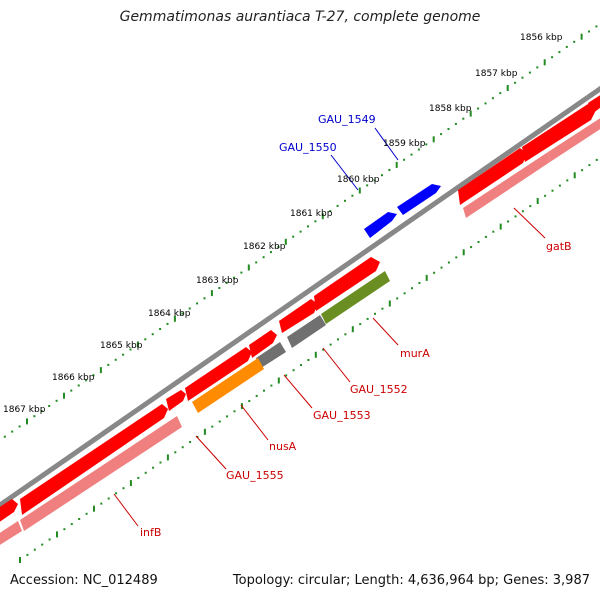 The image size is (600, 600). Describe the element at coordinates (308, 147) in the screenshot. I see `label-gau1550: GAU_1550` at that location.